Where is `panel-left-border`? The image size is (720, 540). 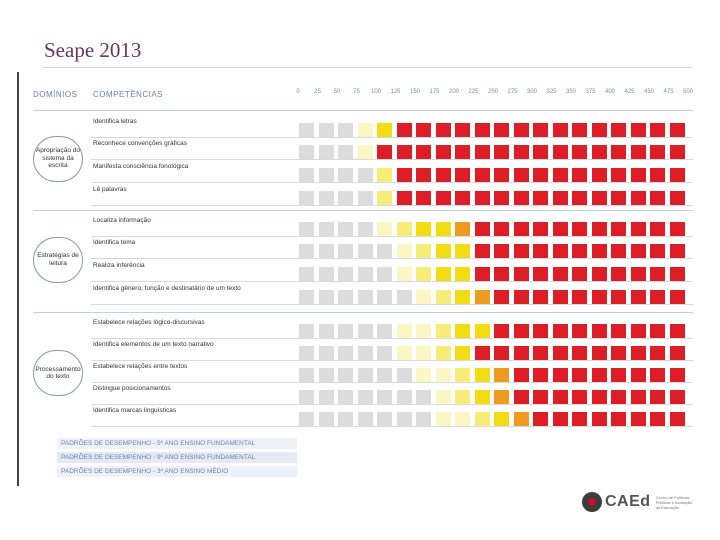
panel-left-border is located at coordinates (18, 279).